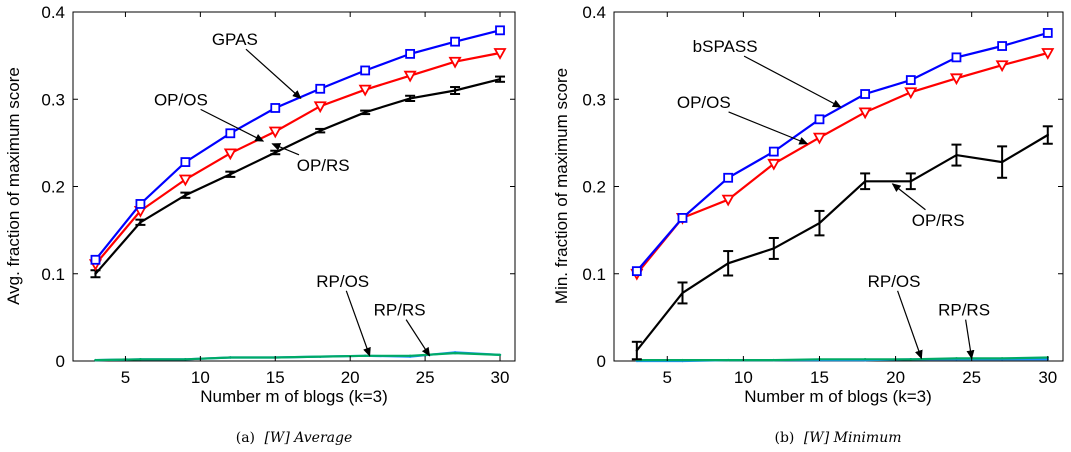 The image size is (1071, 452). Describe the element at coordinates (235, 39) in the screenshot. I see `annotation-label: GPAS` at that location.